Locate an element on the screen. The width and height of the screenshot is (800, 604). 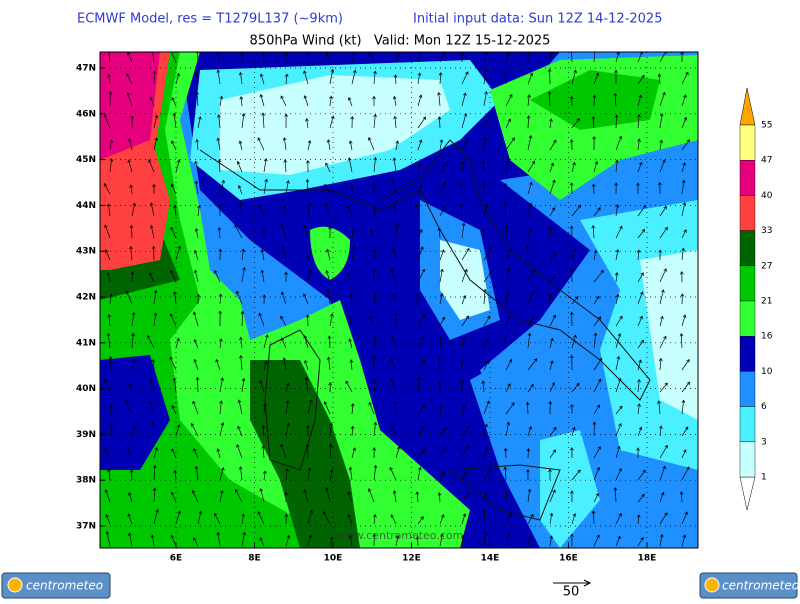
logo-text: centrometeo is located at coordinates (760, 586).